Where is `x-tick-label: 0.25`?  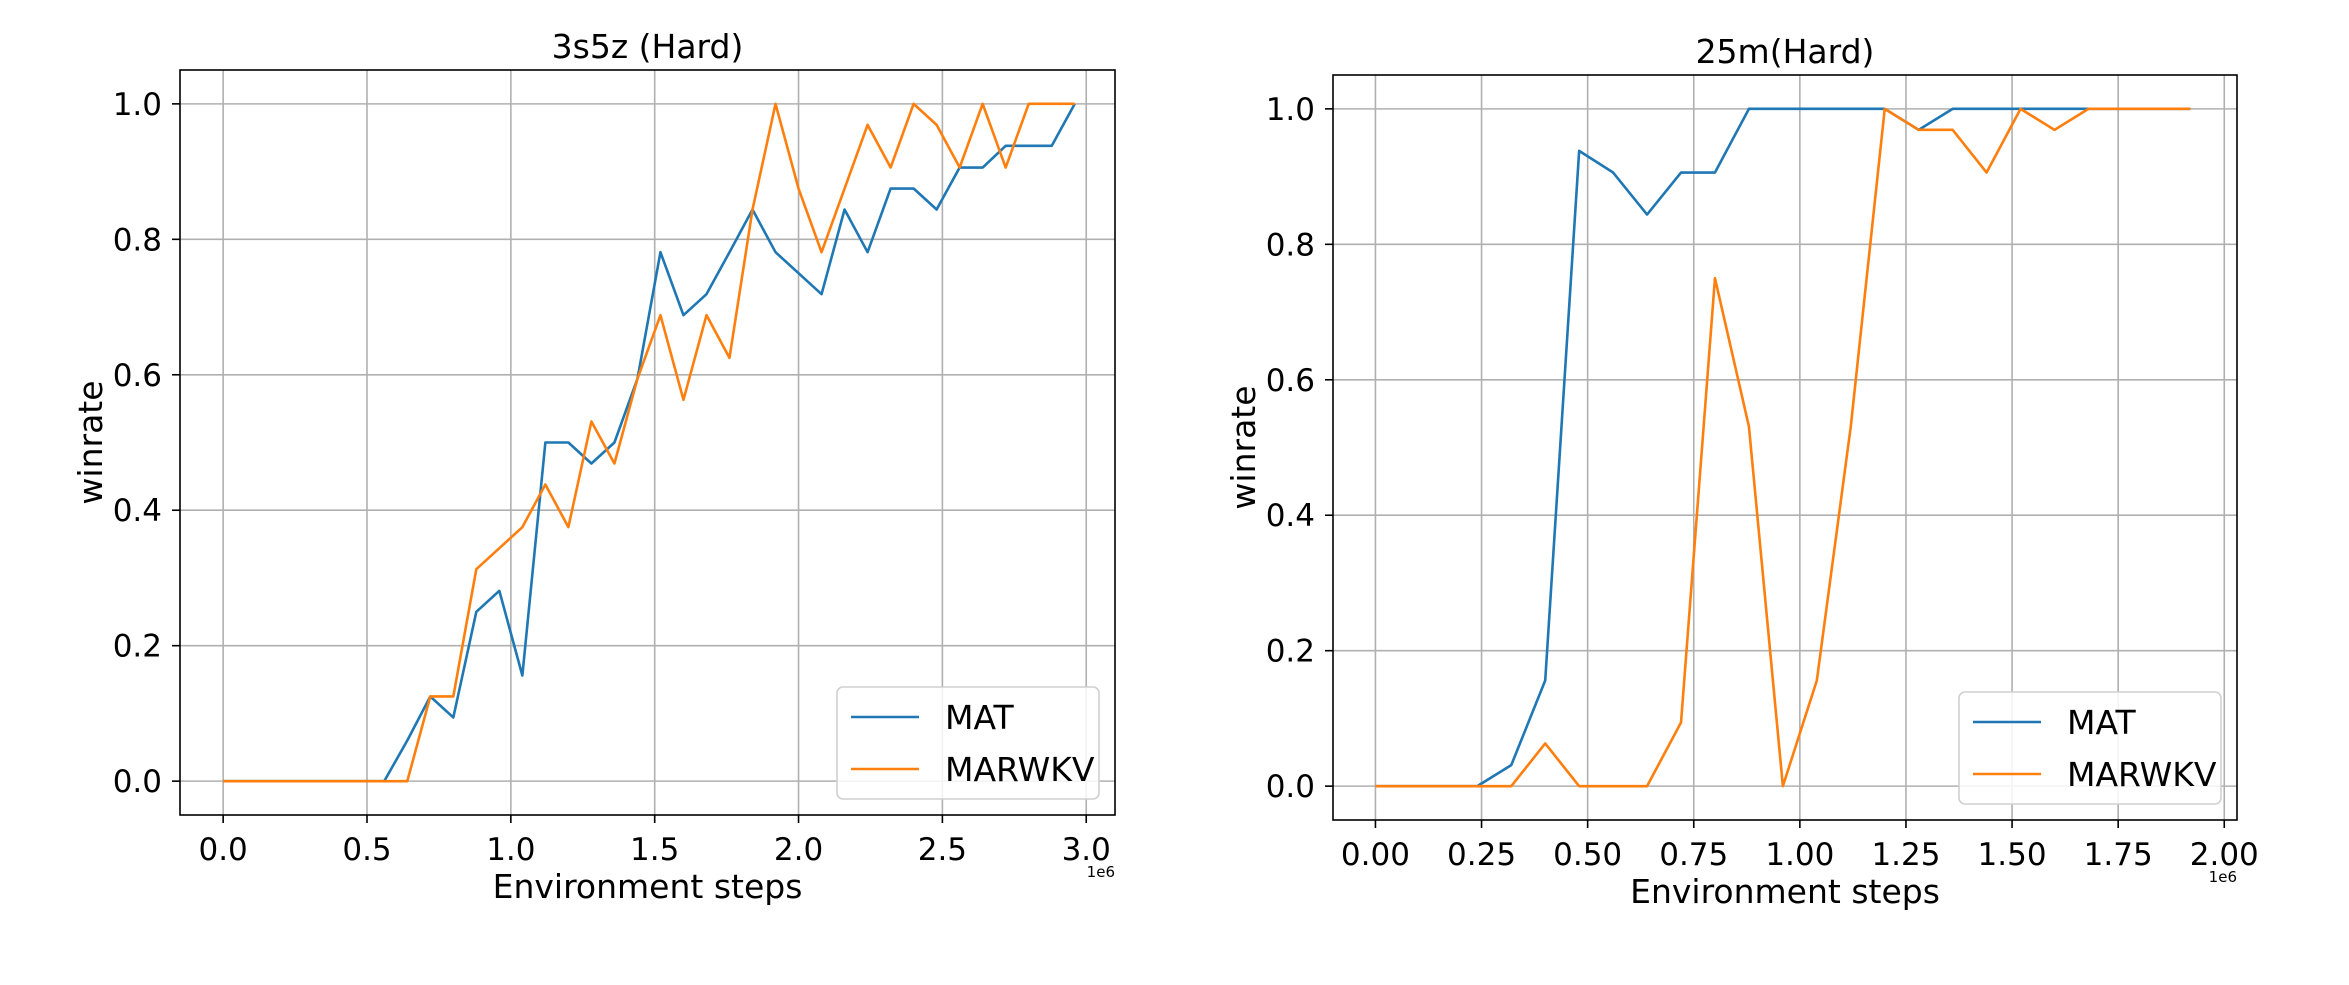 x-tick-label: 0.25 is located at coordinates (1481, 855).